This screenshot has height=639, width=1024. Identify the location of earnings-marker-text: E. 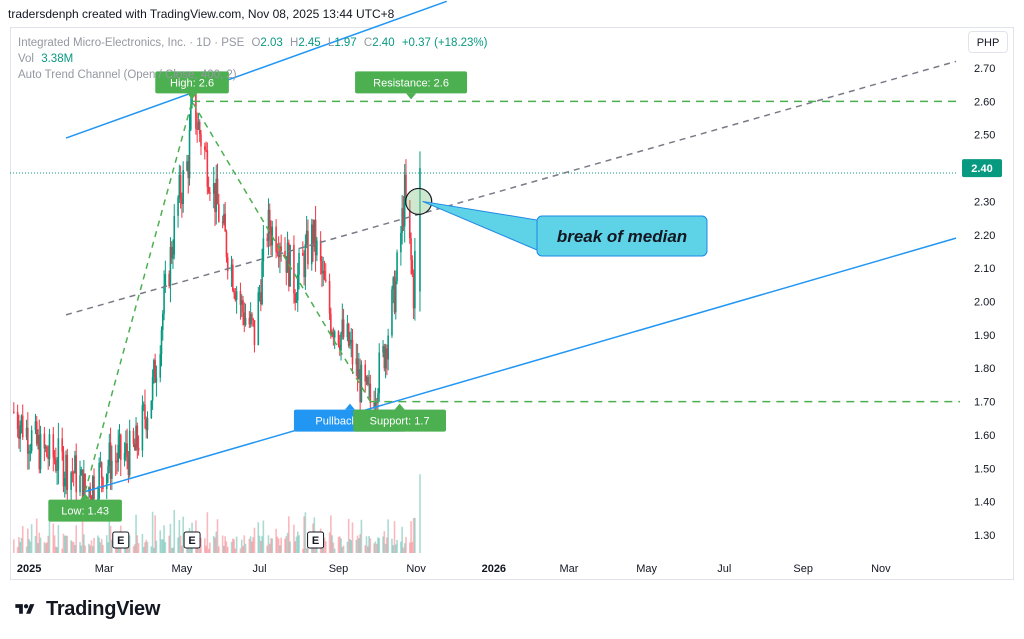
(120, 541).